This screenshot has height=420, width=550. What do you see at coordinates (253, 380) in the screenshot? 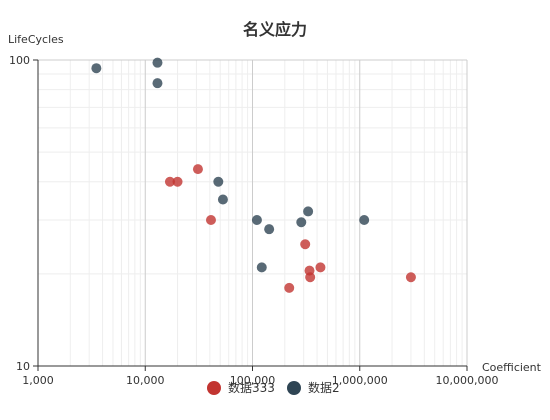
I see `x-tick-label: 100,000` at bounding box center [253, 380].